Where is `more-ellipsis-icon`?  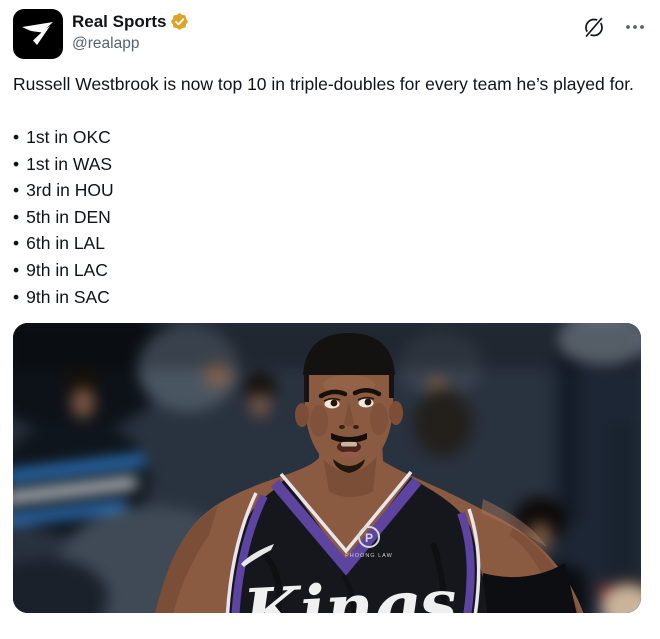
more-ellipsis-icon is located at coordinates (635, 27).